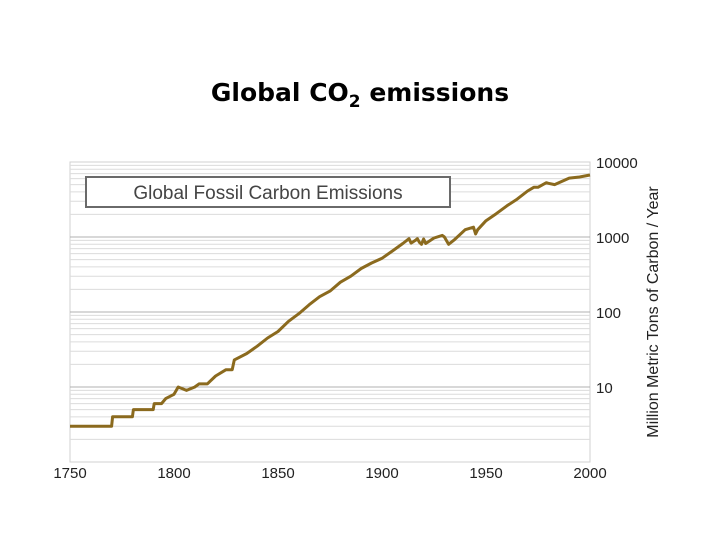  I want to click on slide-title: Global CO2 emissions, so click(360, 94).